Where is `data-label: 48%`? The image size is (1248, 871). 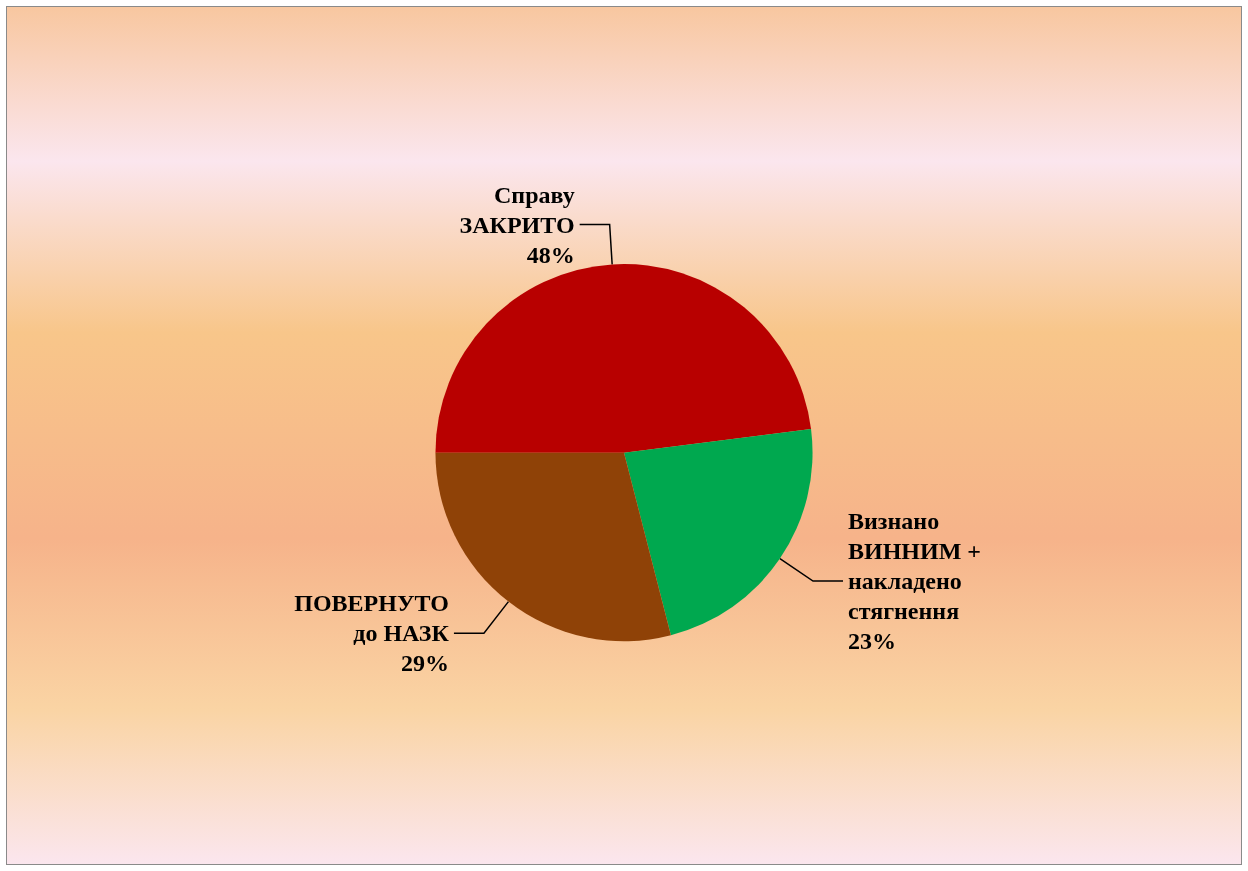
data-label: 48% is located at coordinates (550, 254).